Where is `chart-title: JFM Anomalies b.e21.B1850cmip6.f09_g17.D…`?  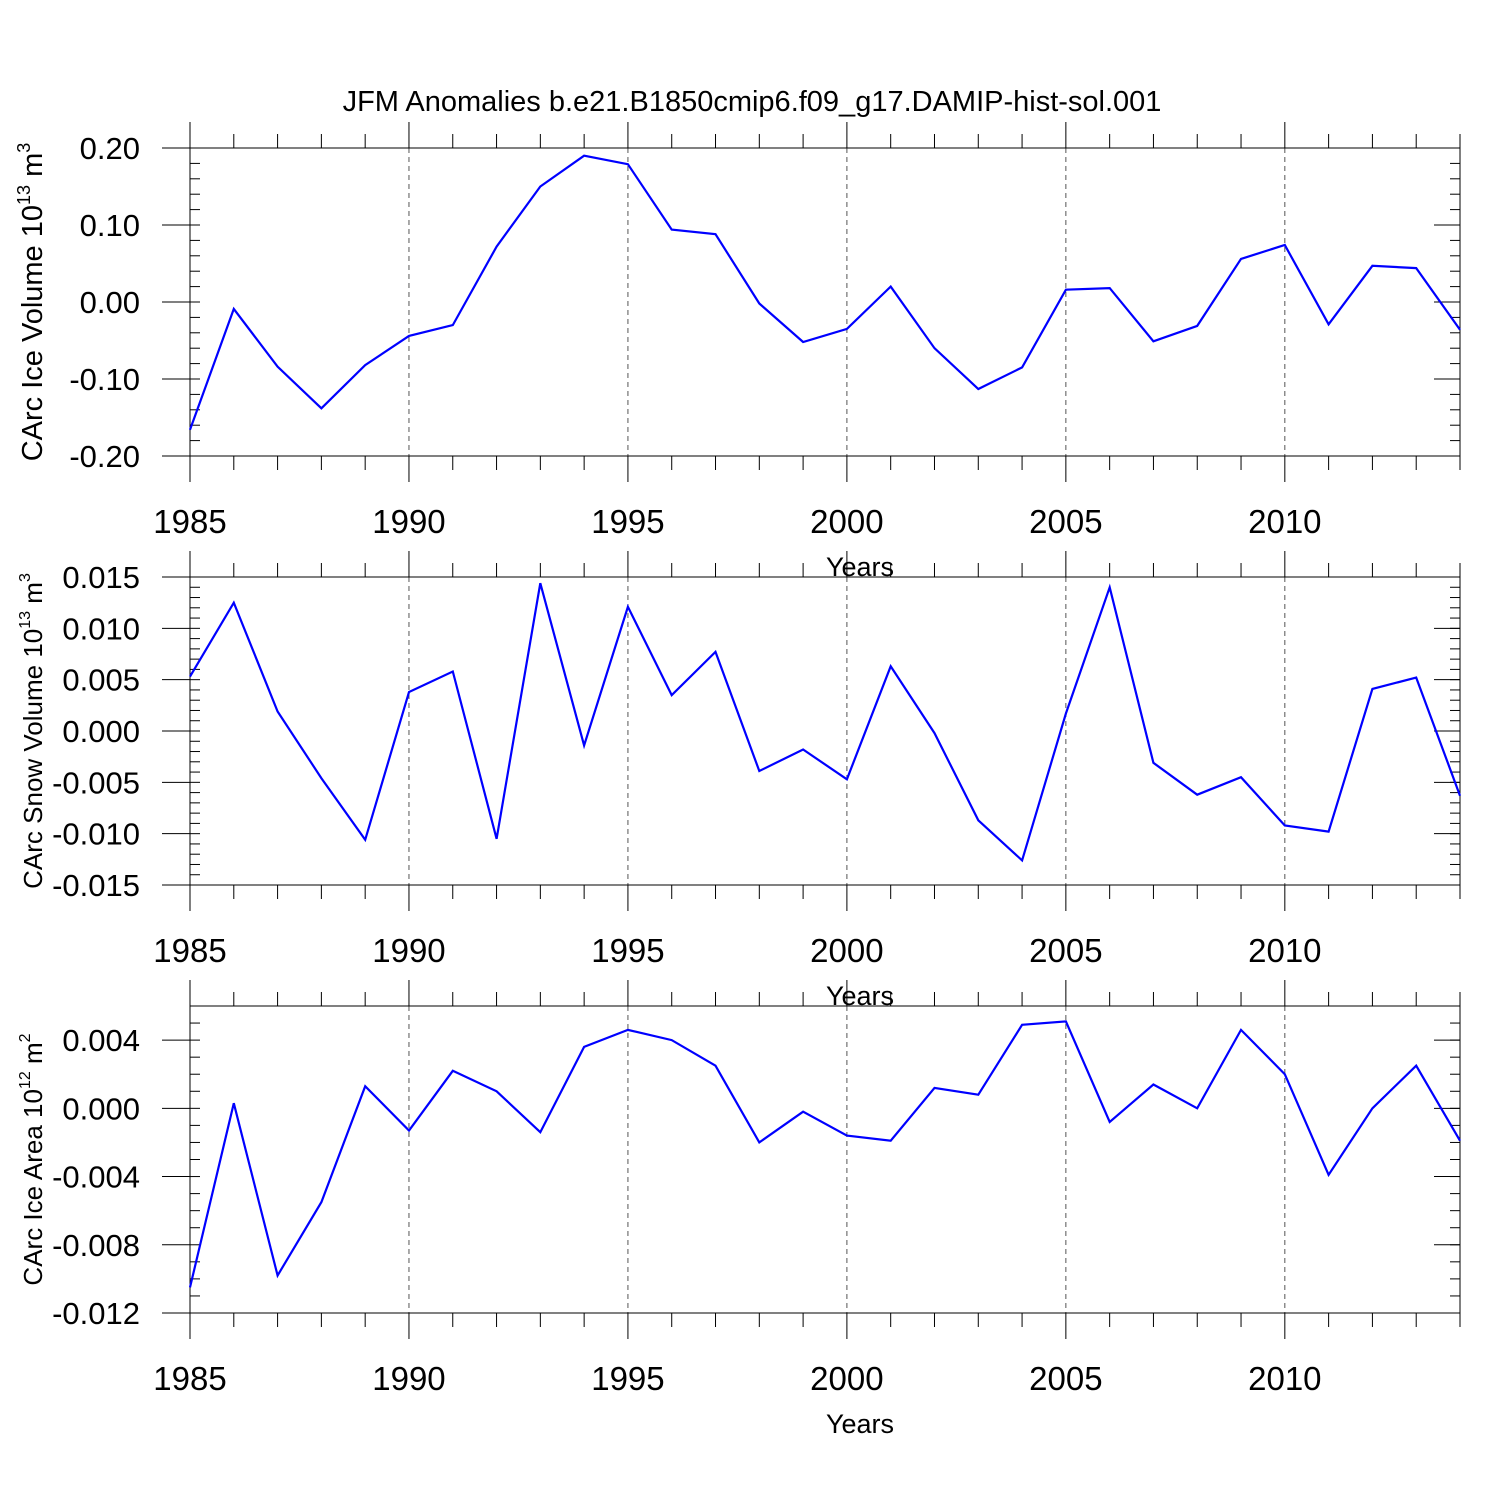
chart-title: JFM Anomalies b.e21.B1850cmip6.f09_g17.D… is located at coordinates (752, 102).